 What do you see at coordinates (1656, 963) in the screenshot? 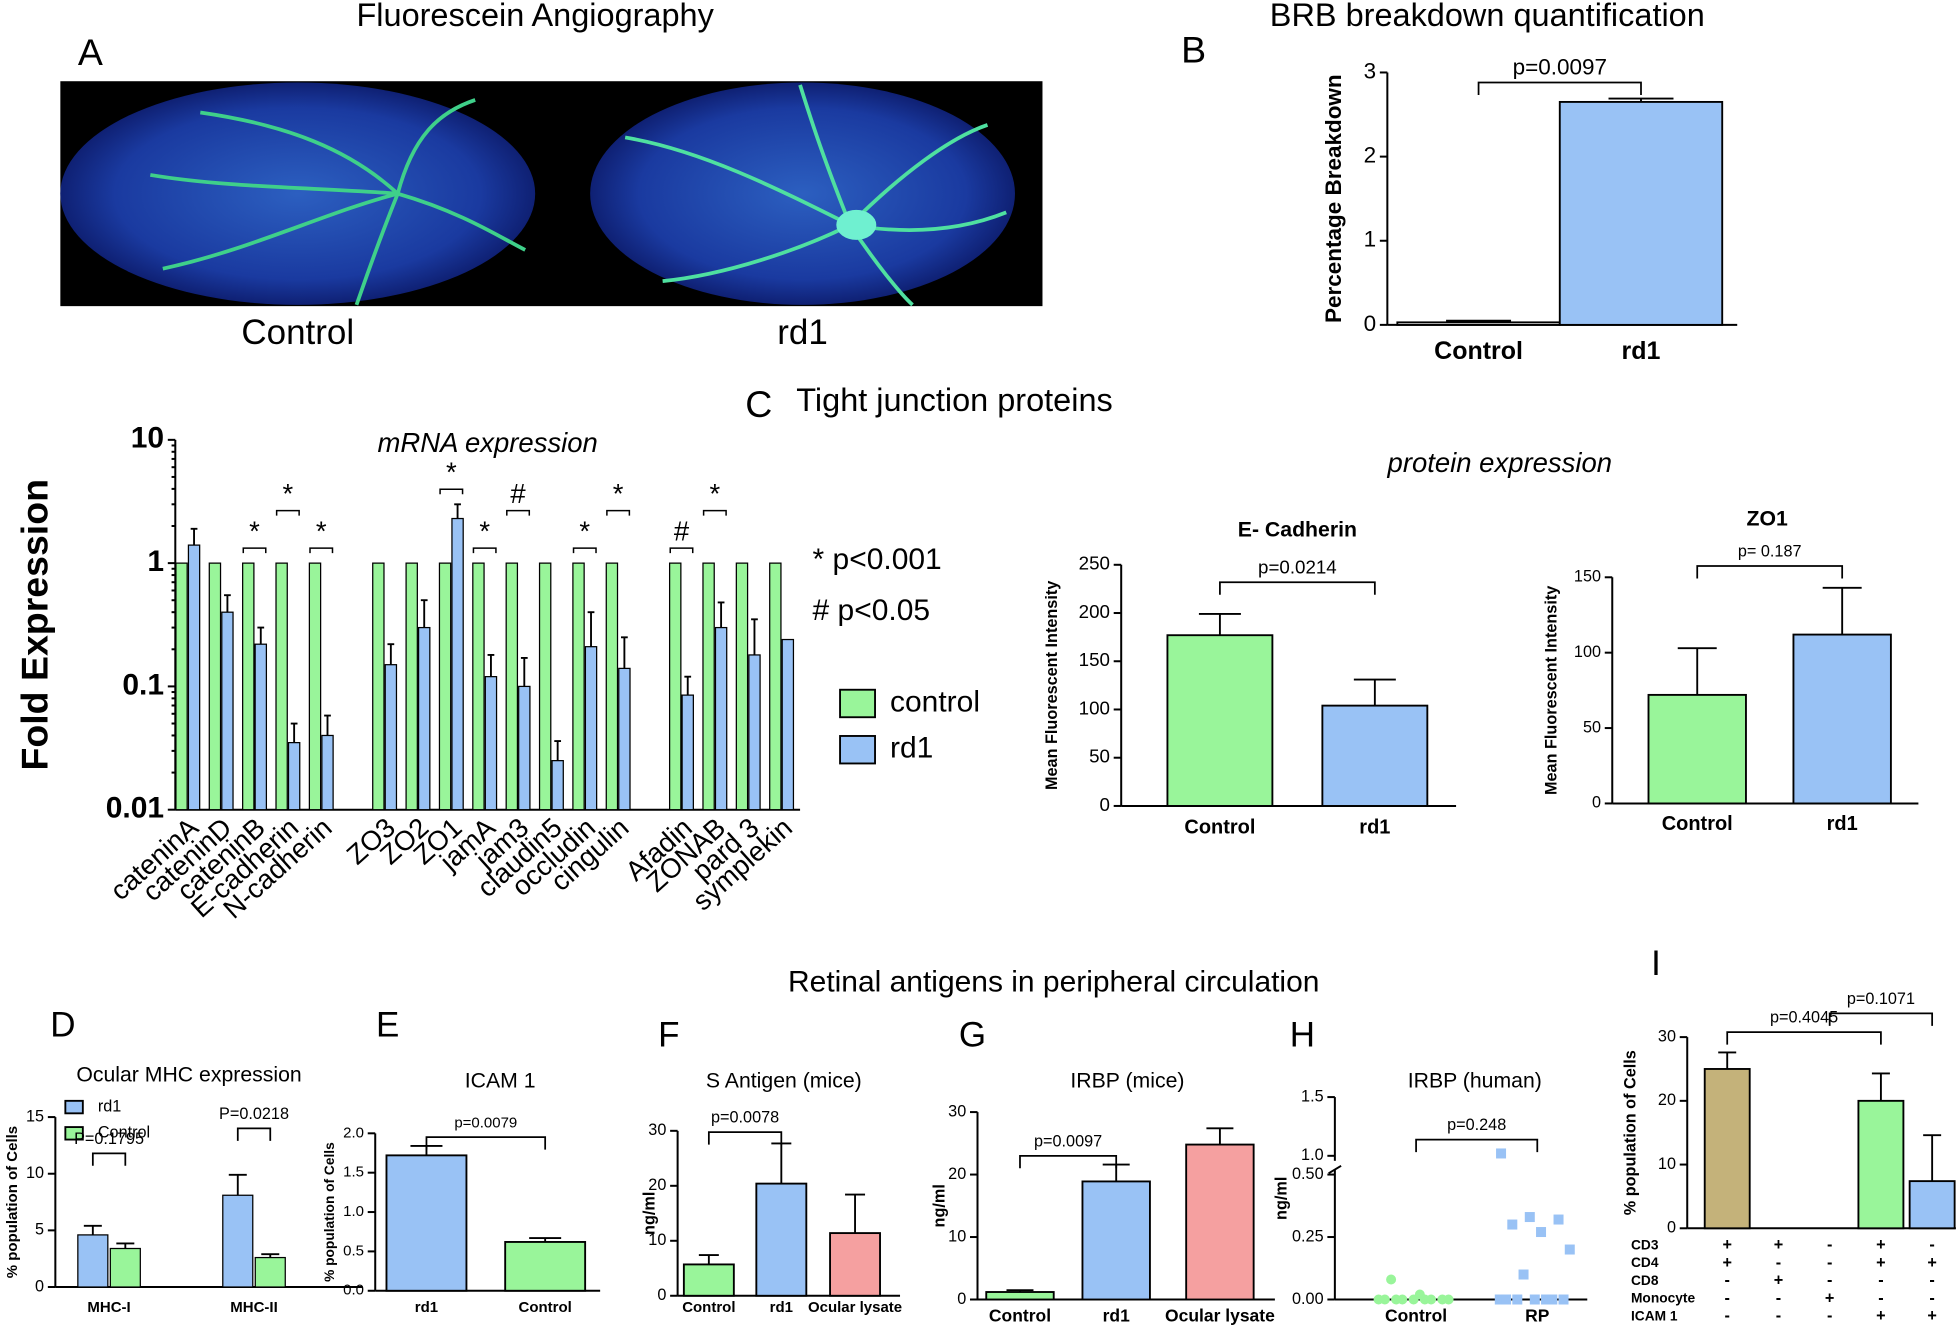
I see `panel-letter: I` at bounding box center [1656, 963].